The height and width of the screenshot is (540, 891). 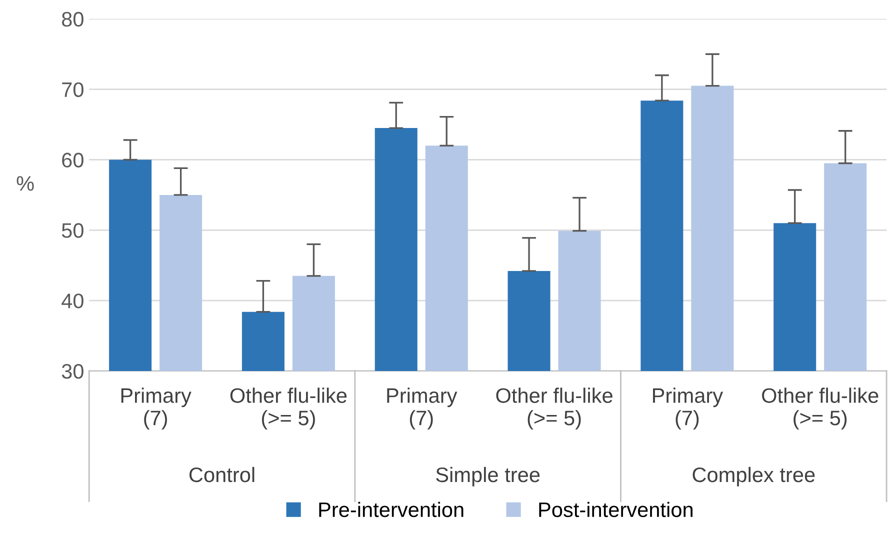 I want to click on y-tick-label: 50, so click(x=73, y=230).